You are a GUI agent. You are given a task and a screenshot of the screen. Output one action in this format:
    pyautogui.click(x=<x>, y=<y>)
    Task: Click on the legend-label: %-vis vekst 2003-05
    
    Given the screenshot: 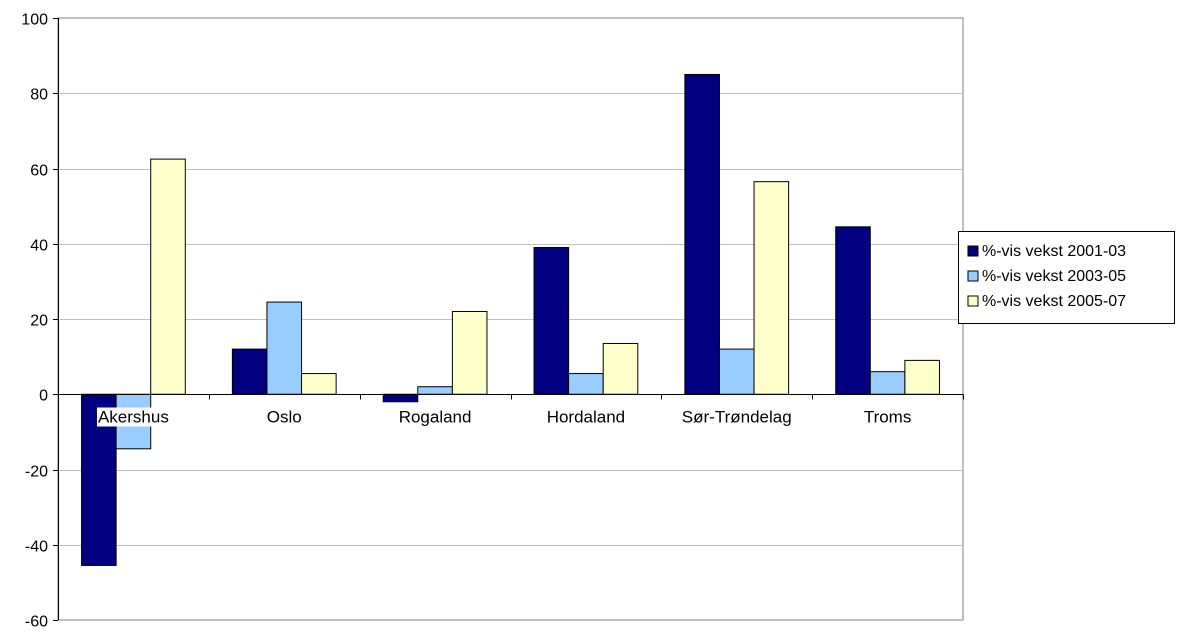 What is the action you would take?
    pyautogui.click(x=1054, y=276)
    